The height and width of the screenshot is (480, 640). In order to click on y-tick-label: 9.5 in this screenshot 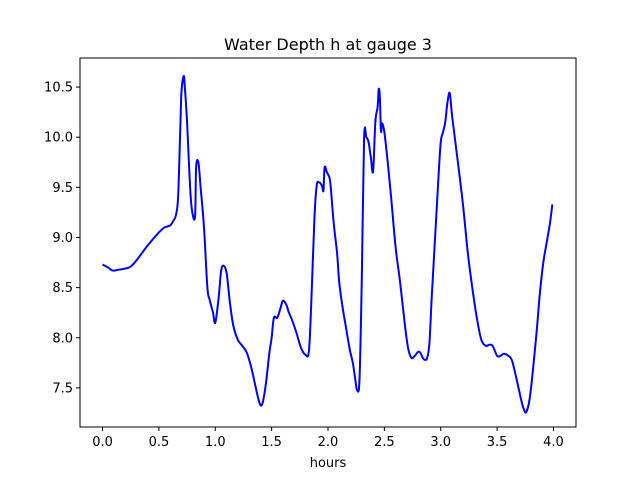, I will do `click(62, 188)`.